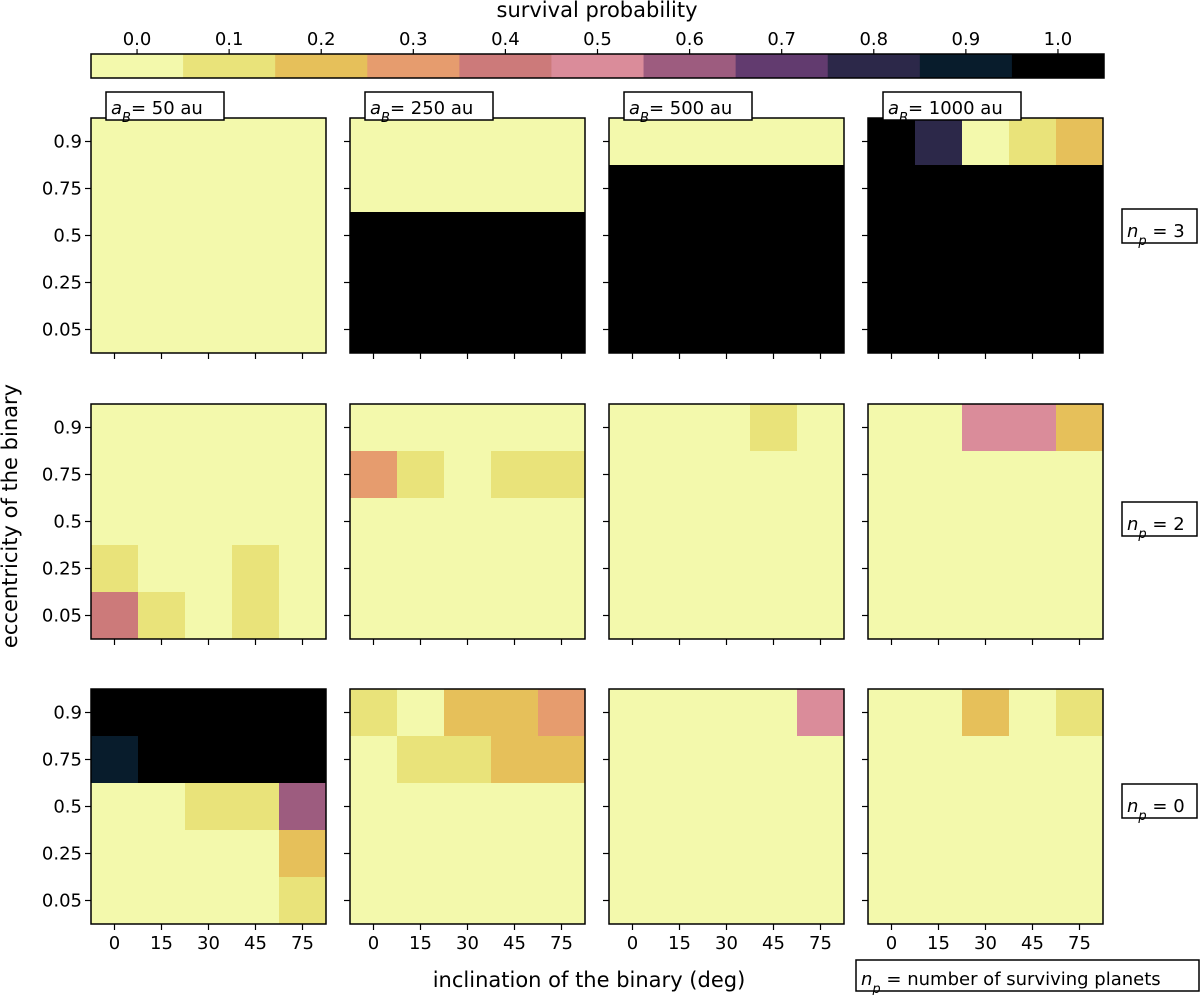 This screenshot has width=1200, height=995. What do you see at coordinates (1021, 979) in the screenshot?
I see `legend-note-badge-label-text: = number of surviving planets` at bounding box center [1021, 979].